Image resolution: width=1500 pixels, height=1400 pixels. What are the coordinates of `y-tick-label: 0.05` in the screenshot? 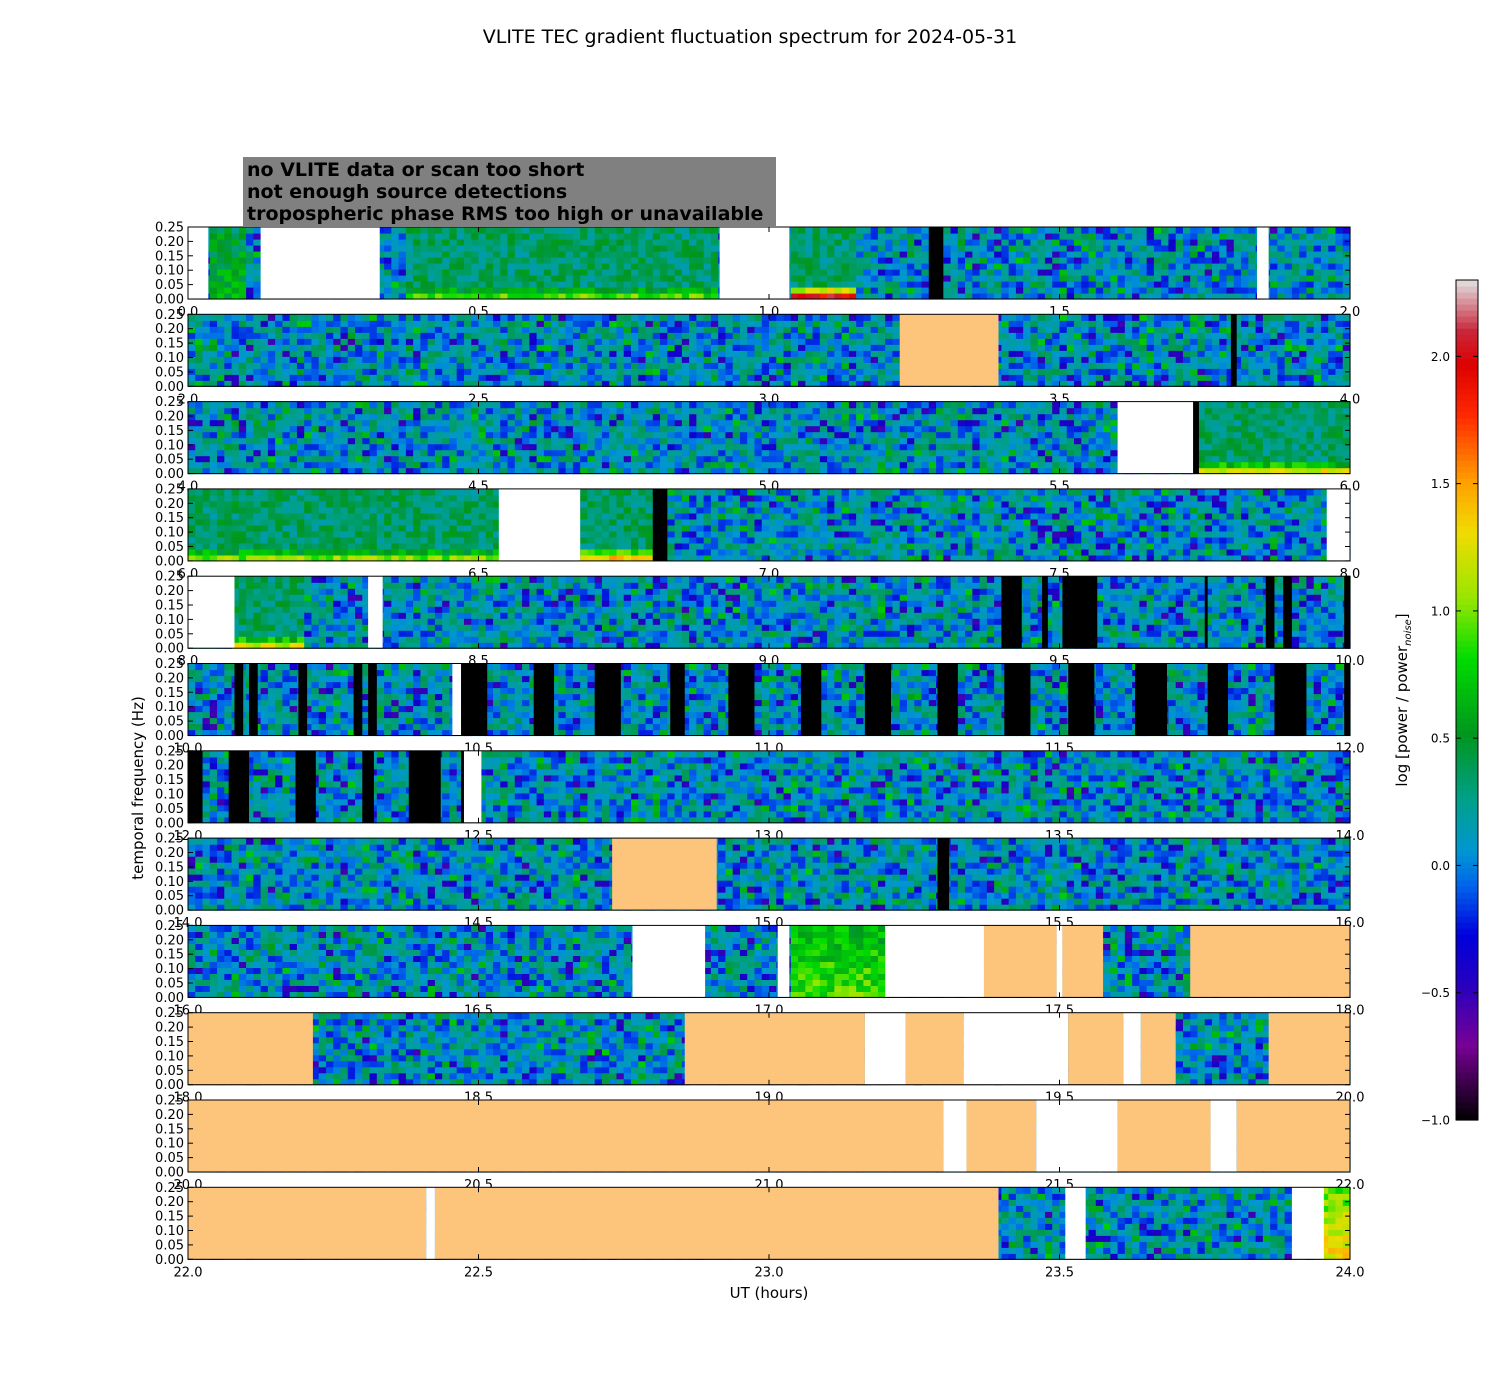 It's located at (169, 372).